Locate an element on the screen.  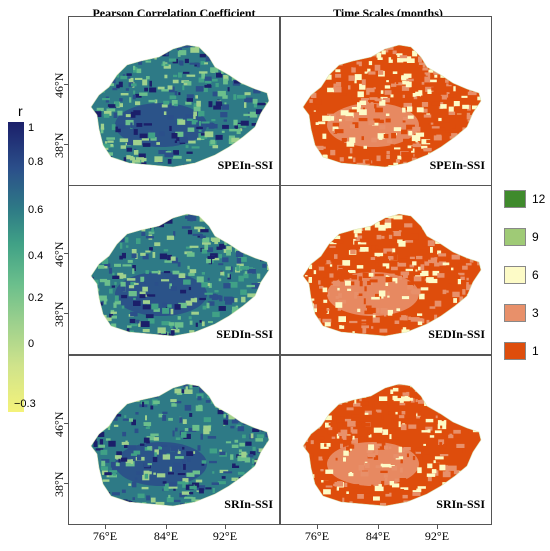
correlation-panel-2: SEDIn-SSI is located at coordinates (174, 270).